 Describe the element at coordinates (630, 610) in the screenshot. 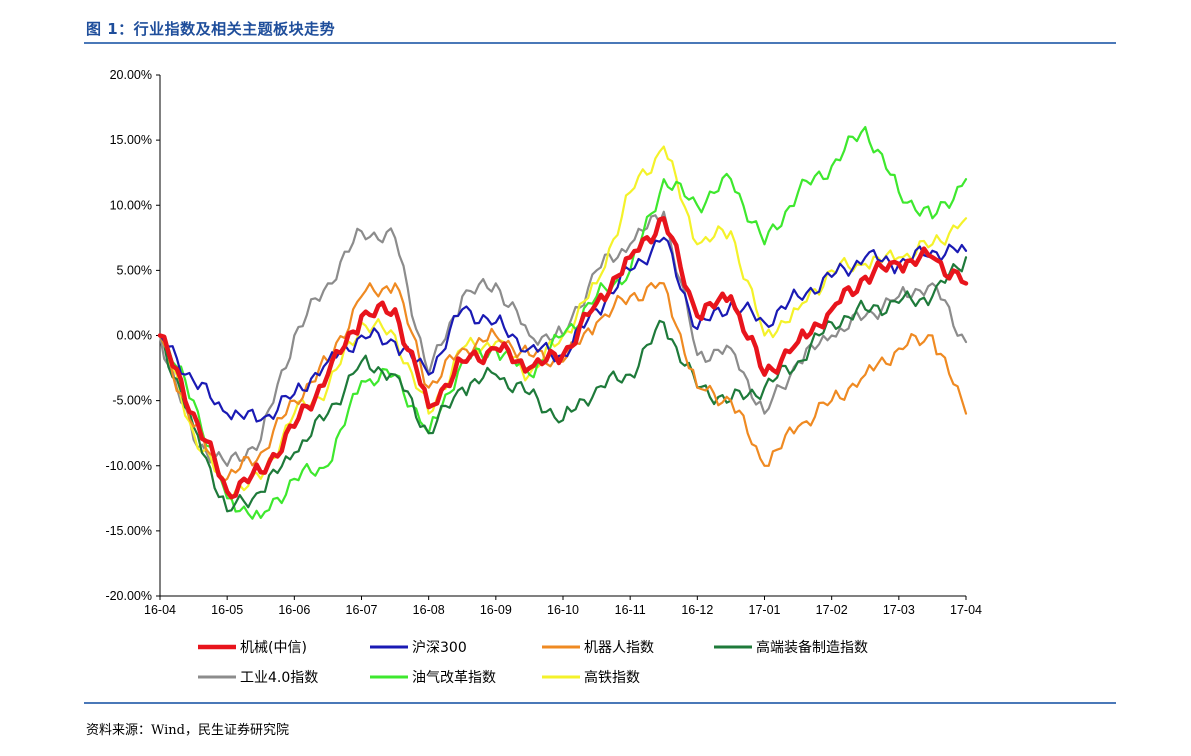

I see `x-tick-label: 16-11` at that location.